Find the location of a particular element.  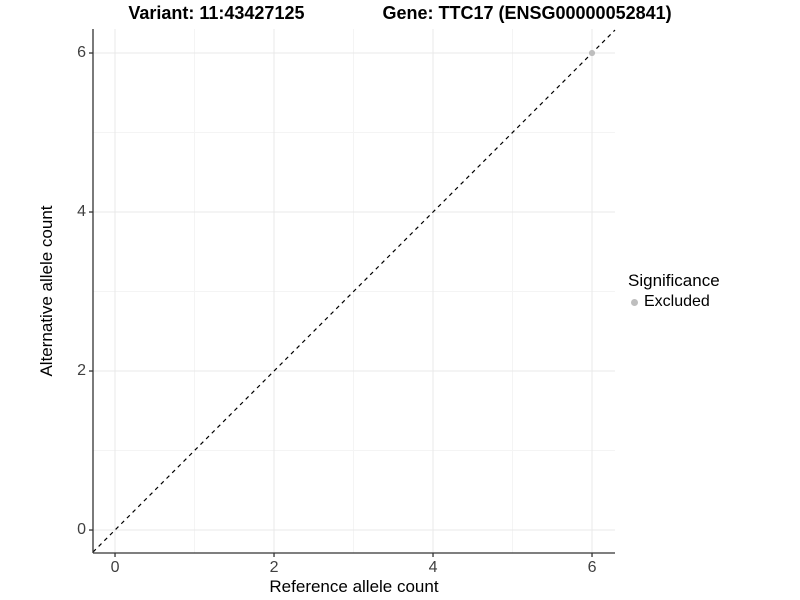

legend-point-icon is located at coordinates (634, 302).